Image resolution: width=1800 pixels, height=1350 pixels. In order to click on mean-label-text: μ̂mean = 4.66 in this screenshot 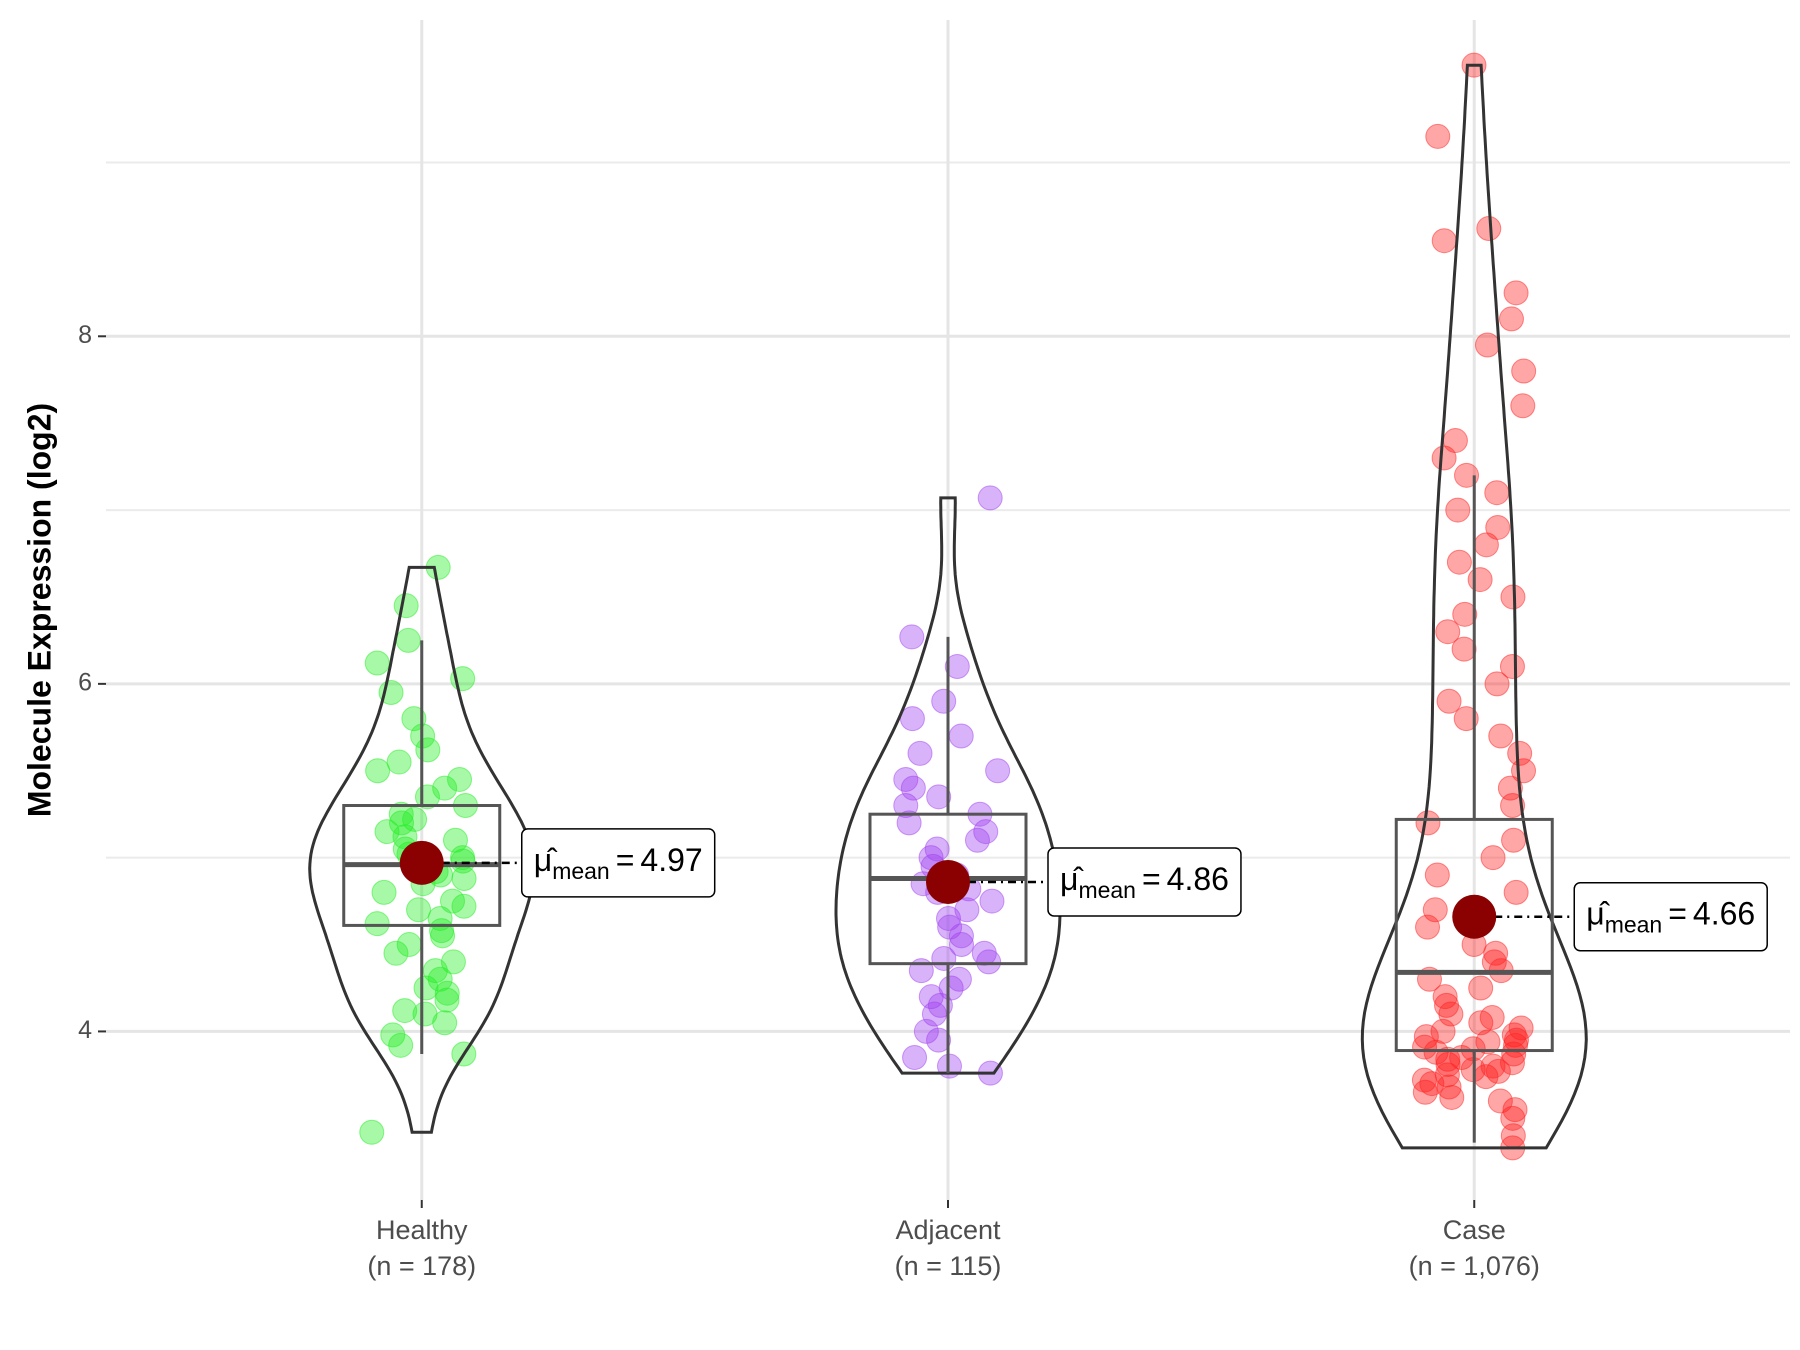, I will do `click(1670, 917)`.